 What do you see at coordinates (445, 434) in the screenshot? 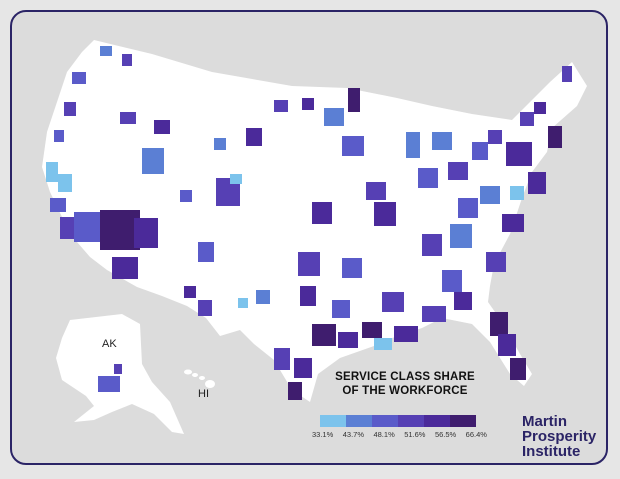
I see `legend-tick: 56.5%` at bounding box center [445, 434].